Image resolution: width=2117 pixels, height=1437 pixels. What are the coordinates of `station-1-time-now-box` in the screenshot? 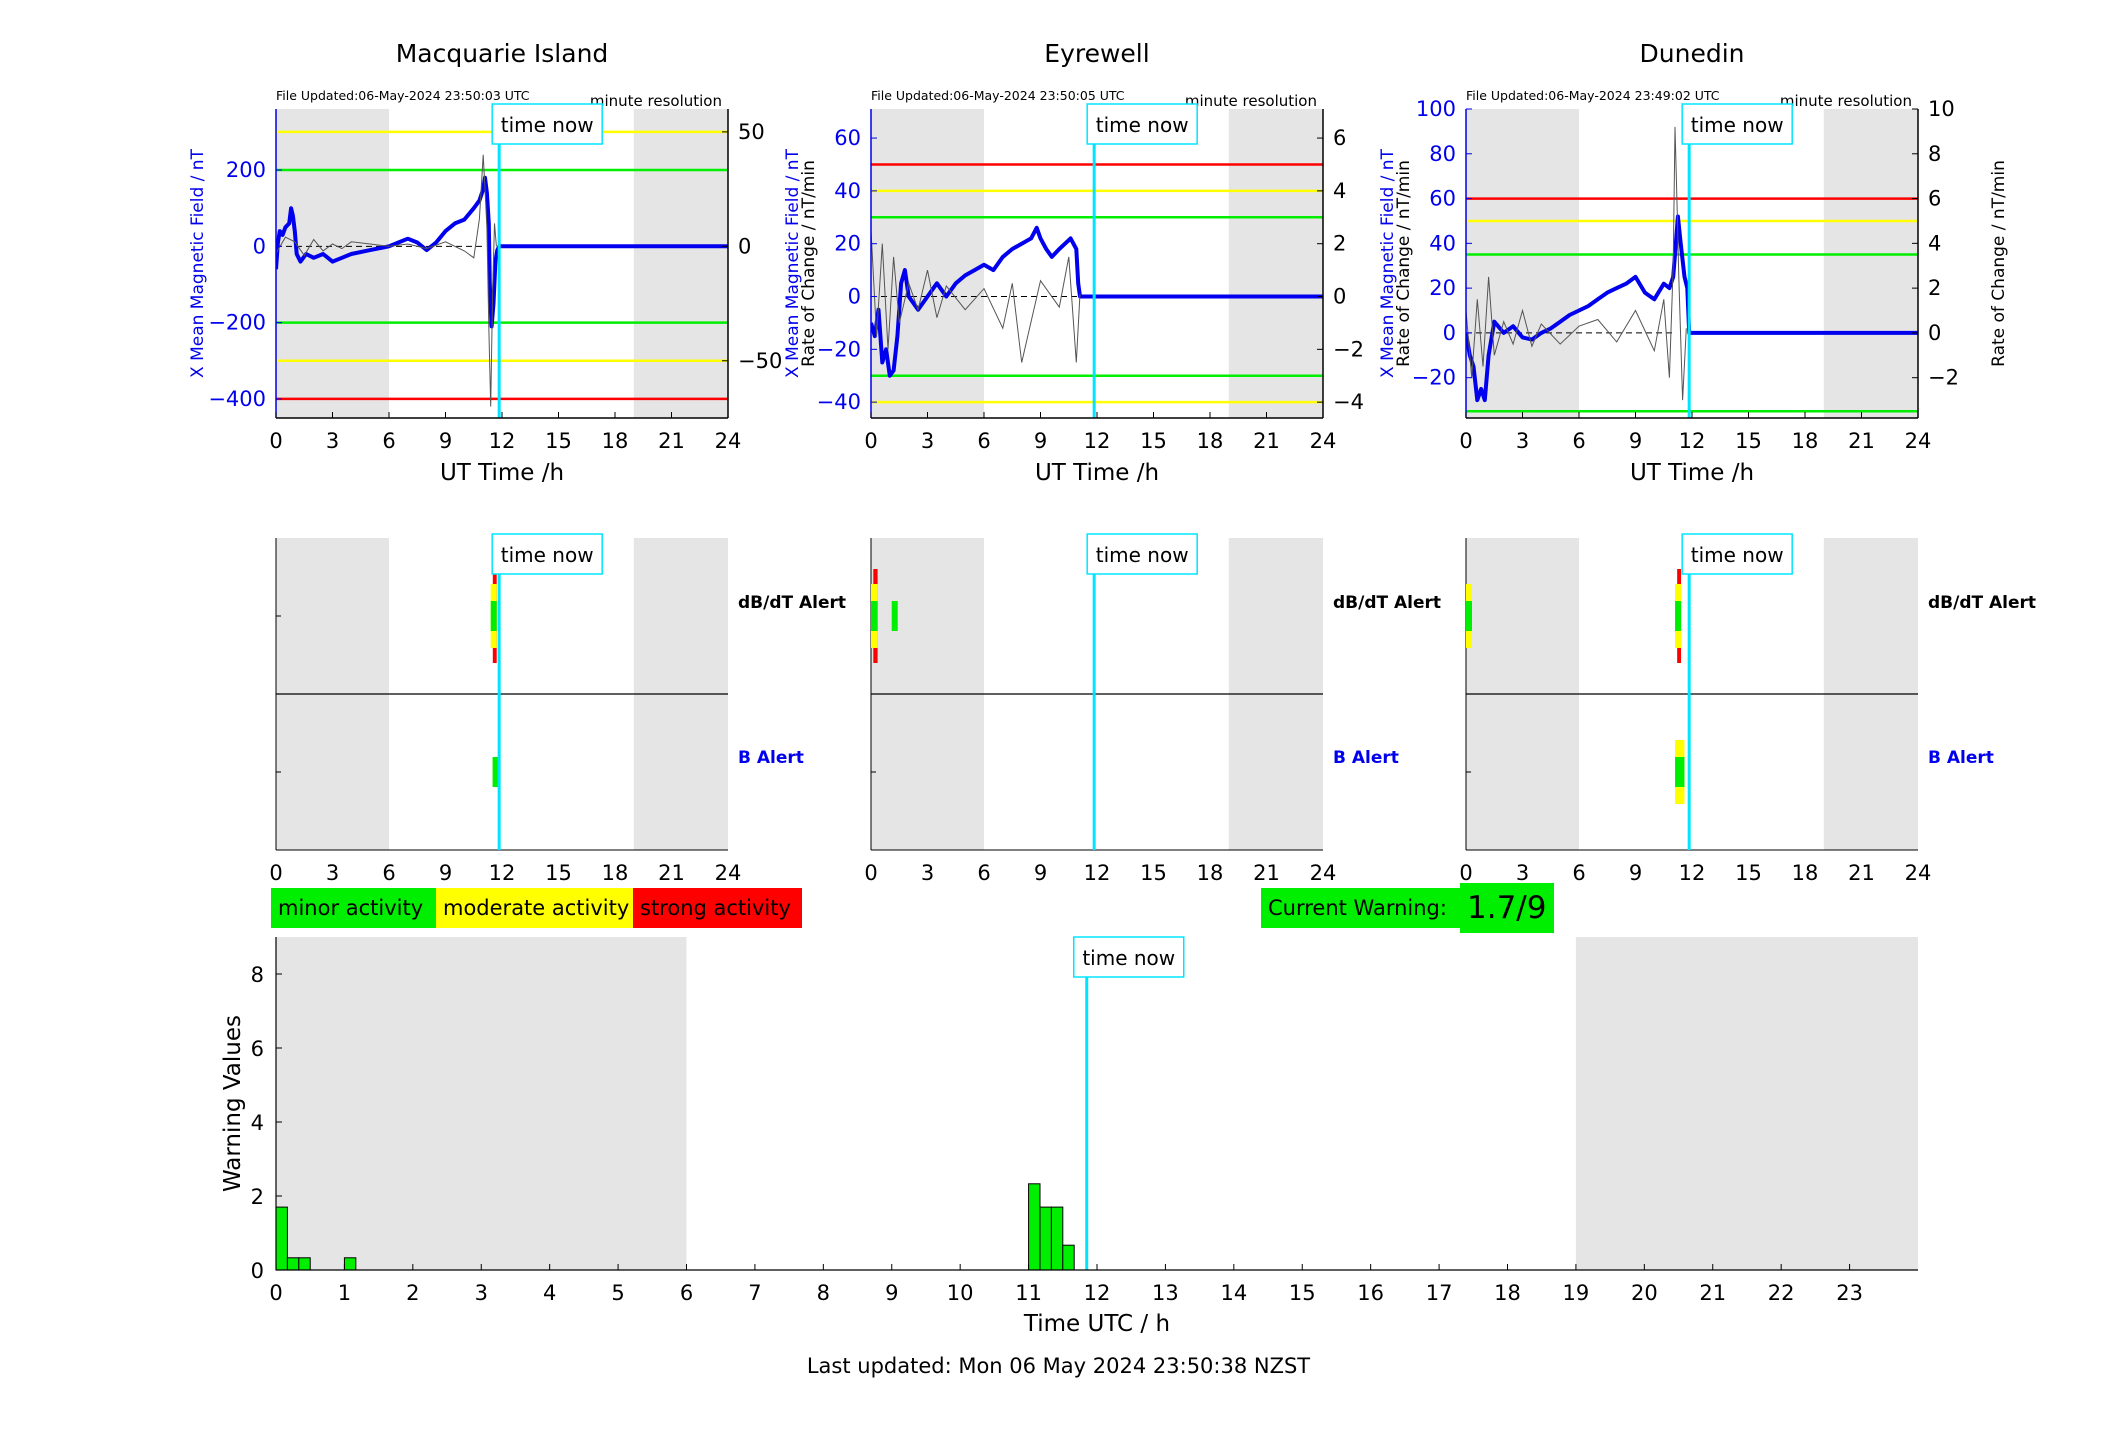 It's located at (547, 124).